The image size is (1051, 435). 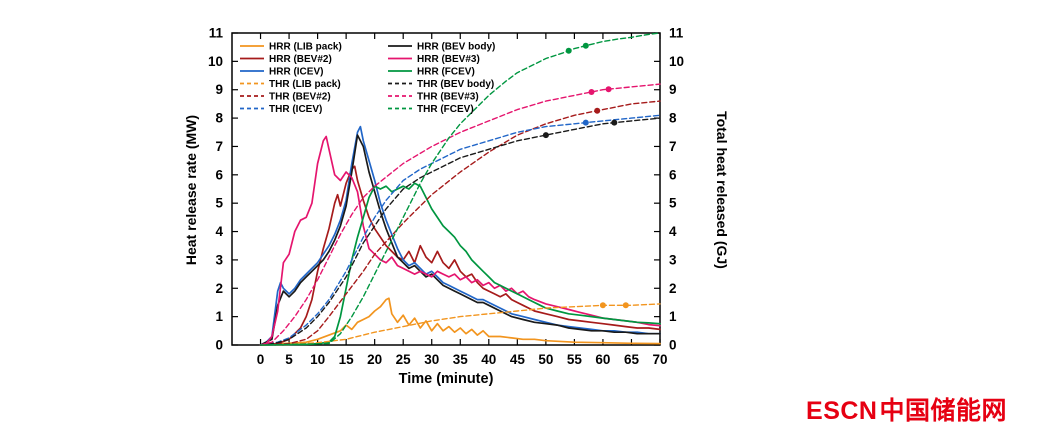 I want to click on legend-label: HRR (ICEV), so click(x=296, y=72).